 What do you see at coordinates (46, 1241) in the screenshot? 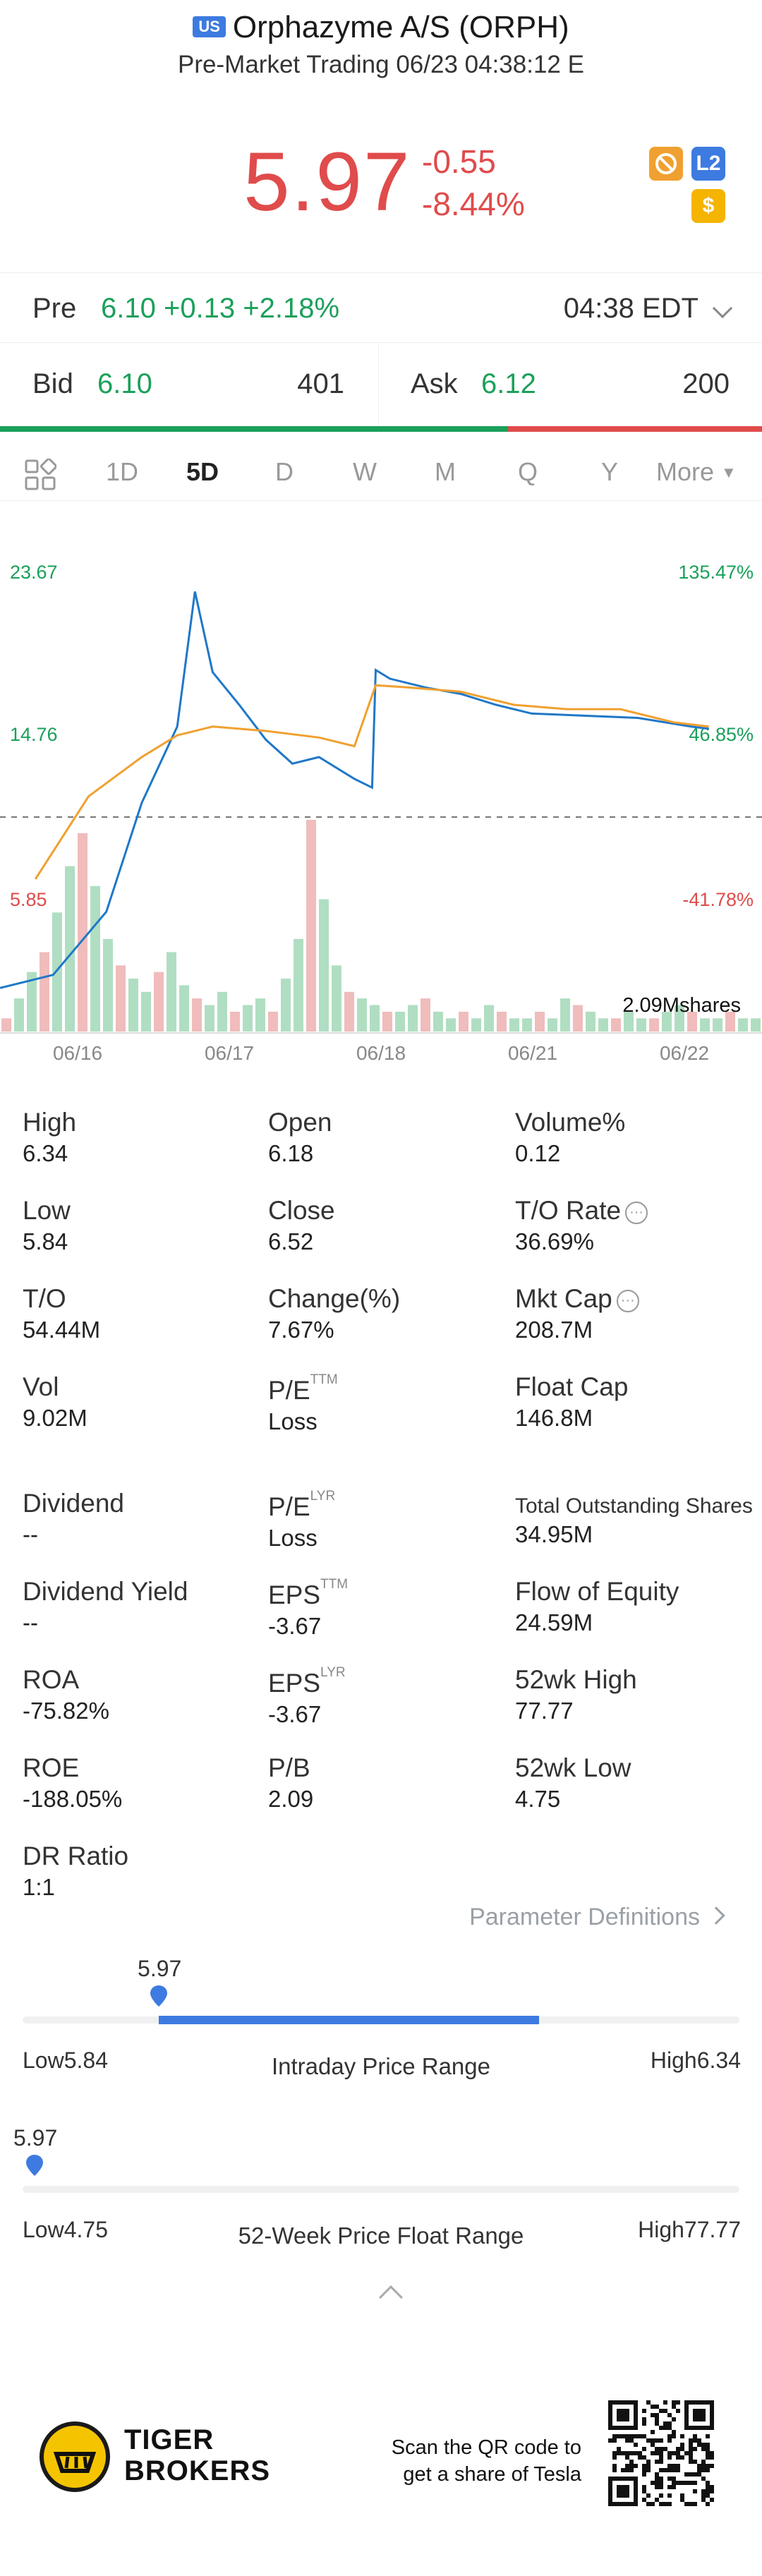
I see `stat-value: 5.84` at bounding box center [46, 1241].